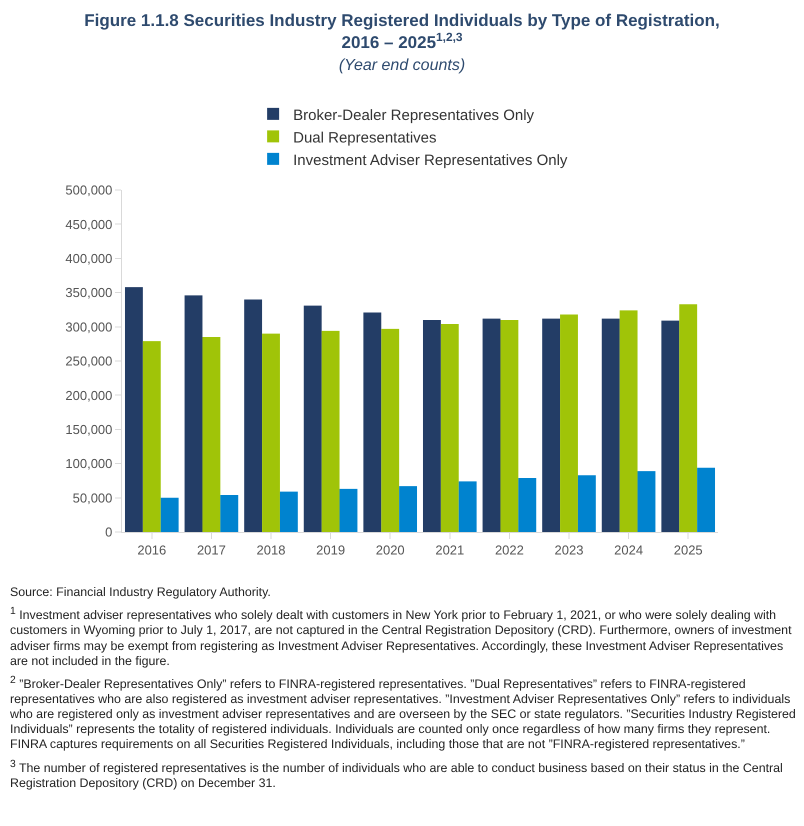 The height and width of the screenshot is (826, 804). I want to click on legend-label: Investment Adviser Representatives Only, so click(430, 160).